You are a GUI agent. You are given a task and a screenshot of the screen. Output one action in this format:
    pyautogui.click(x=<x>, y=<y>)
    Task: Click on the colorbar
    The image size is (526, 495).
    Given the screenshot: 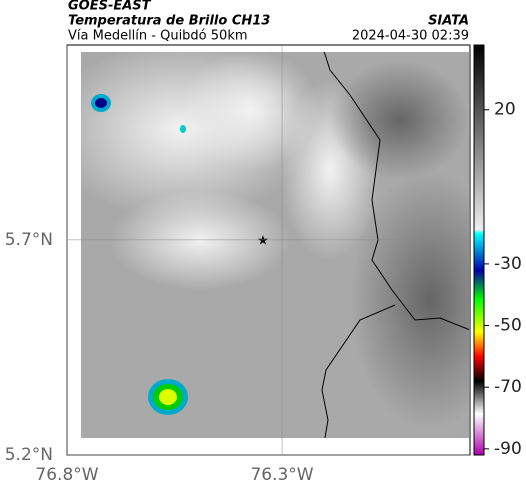 What is the action you would take?
    pyautogui.click(x=479, y=250)
    